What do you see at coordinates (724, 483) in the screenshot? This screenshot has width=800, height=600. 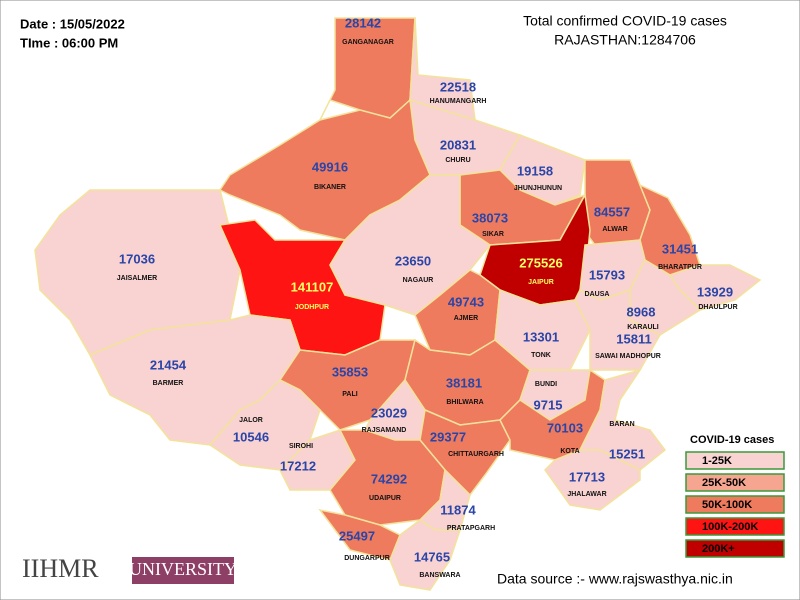 I see `legend-label: 25K-50K` at bounding box center [724, 483].